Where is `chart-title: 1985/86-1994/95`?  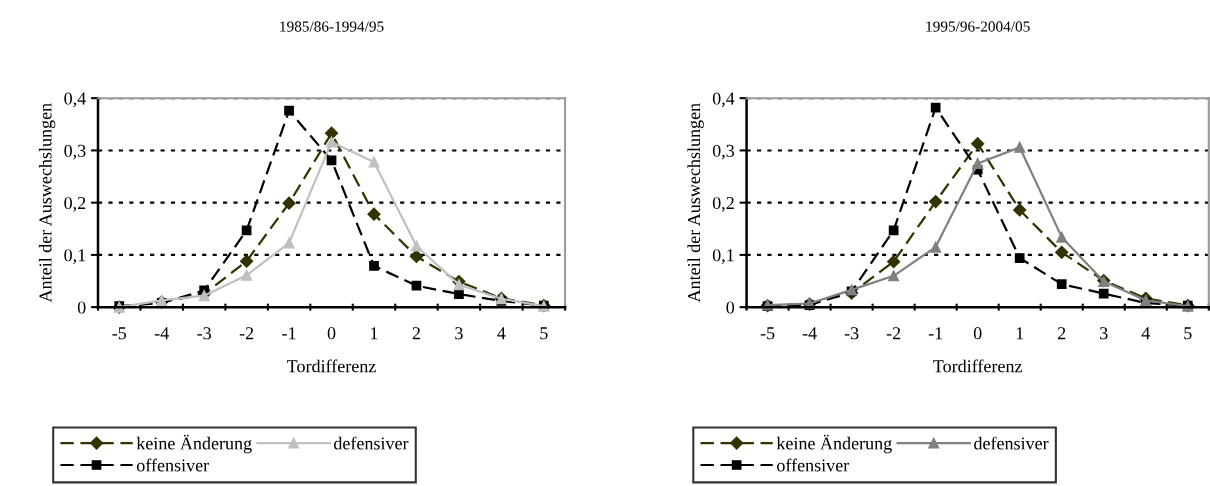 chart-title: 1985/86-1994/95 is located at coordinates (332, 26).